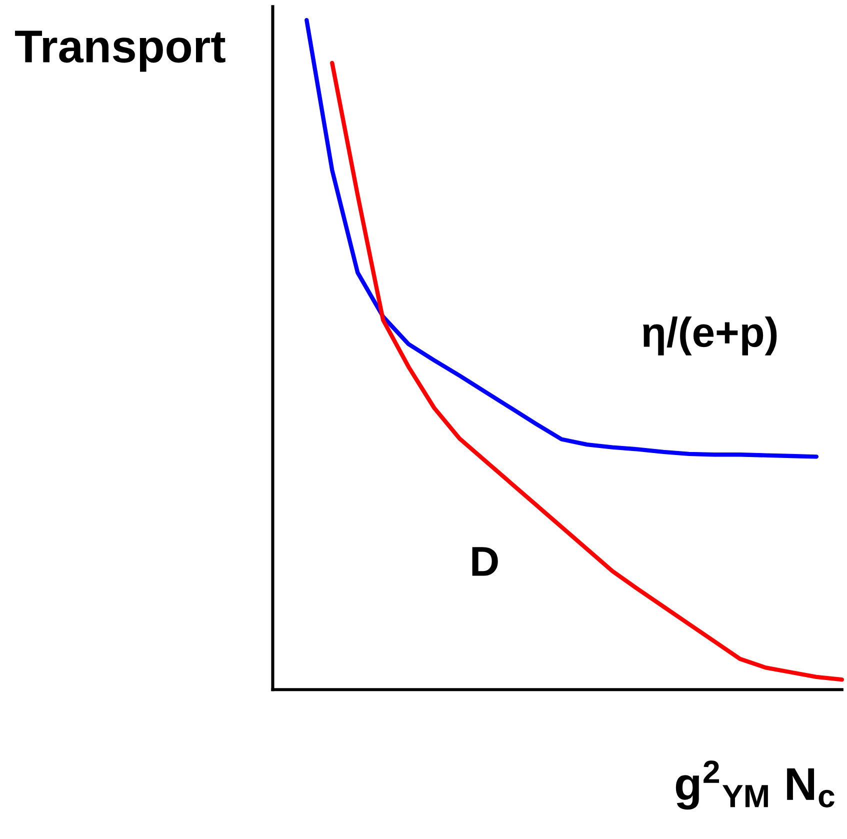 Image resolution: width=847 pixels, height=839 pixels. What do you see at coordinates (485, 561) in the screenshot?
I see `series-label: D` at bounding box center [485, 561].